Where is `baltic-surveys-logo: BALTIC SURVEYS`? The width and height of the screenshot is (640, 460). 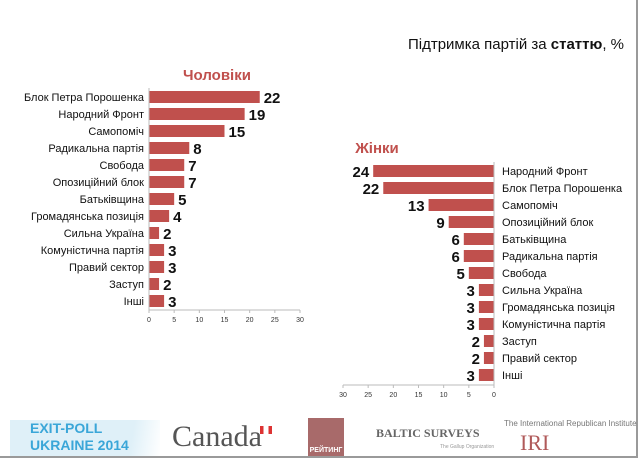
baltic-surveys-logo: BALTIC SURVEYS is located at coordinates (428, 433).